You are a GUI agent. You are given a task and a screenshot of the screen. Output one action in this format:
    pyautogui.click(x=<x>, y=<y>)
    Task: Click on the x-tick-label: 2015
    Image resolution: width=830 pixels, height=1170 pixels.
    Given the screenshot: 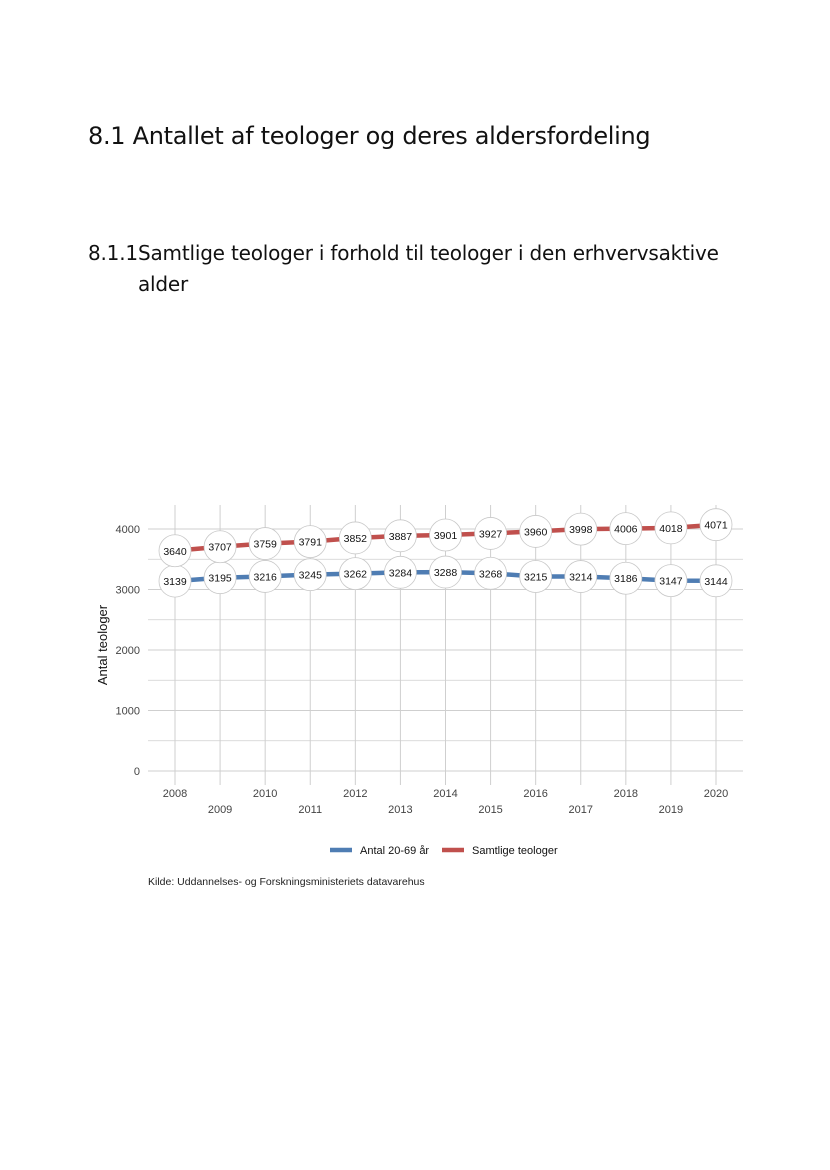 What is the action you would take?
    pyautogui.click(x=490, y=810)
    